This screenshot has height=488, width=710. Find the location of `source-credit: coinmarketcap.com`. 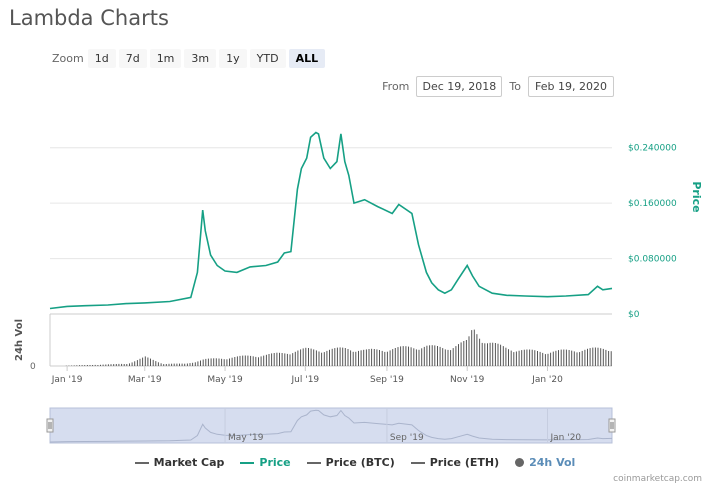

source-credit: coinmarketcap.com is located at coordinates (657, 479).